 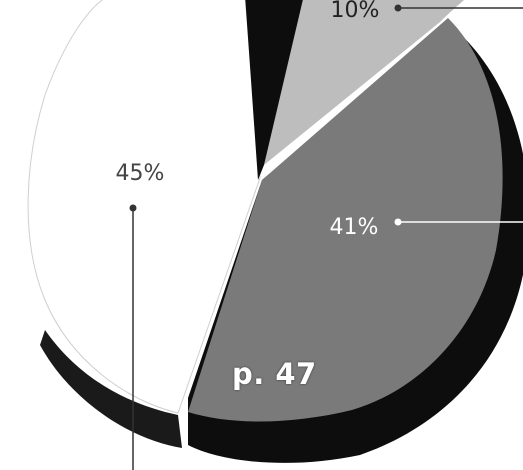 What do you see at coordinates (274, 374) in the screenshot?
I see `page-number-label: p. 47` at bounding box center [274, 374].